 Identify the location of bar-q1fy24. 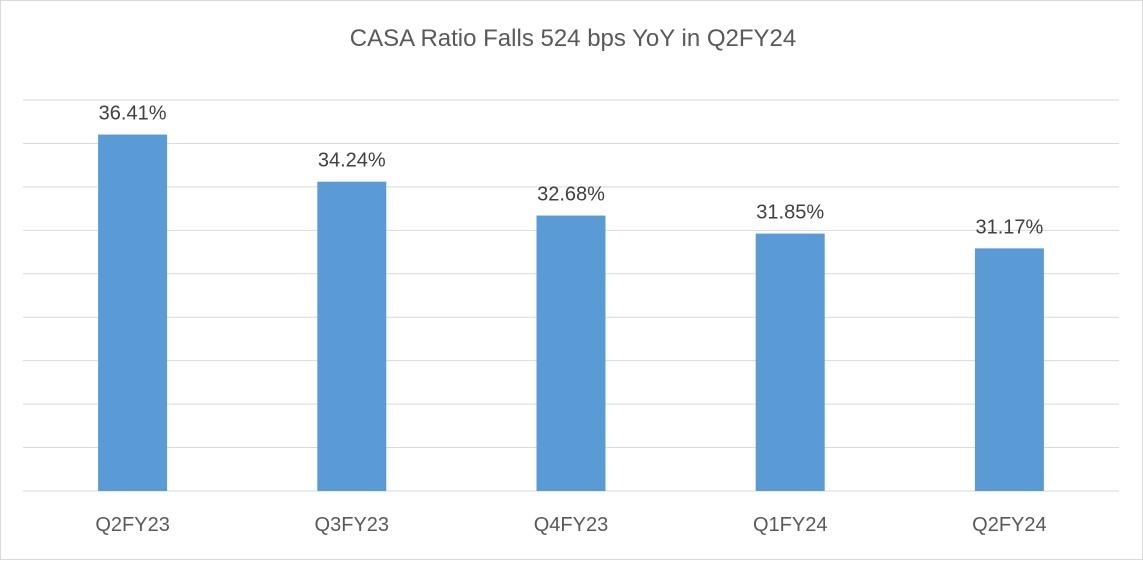
(790, 362).